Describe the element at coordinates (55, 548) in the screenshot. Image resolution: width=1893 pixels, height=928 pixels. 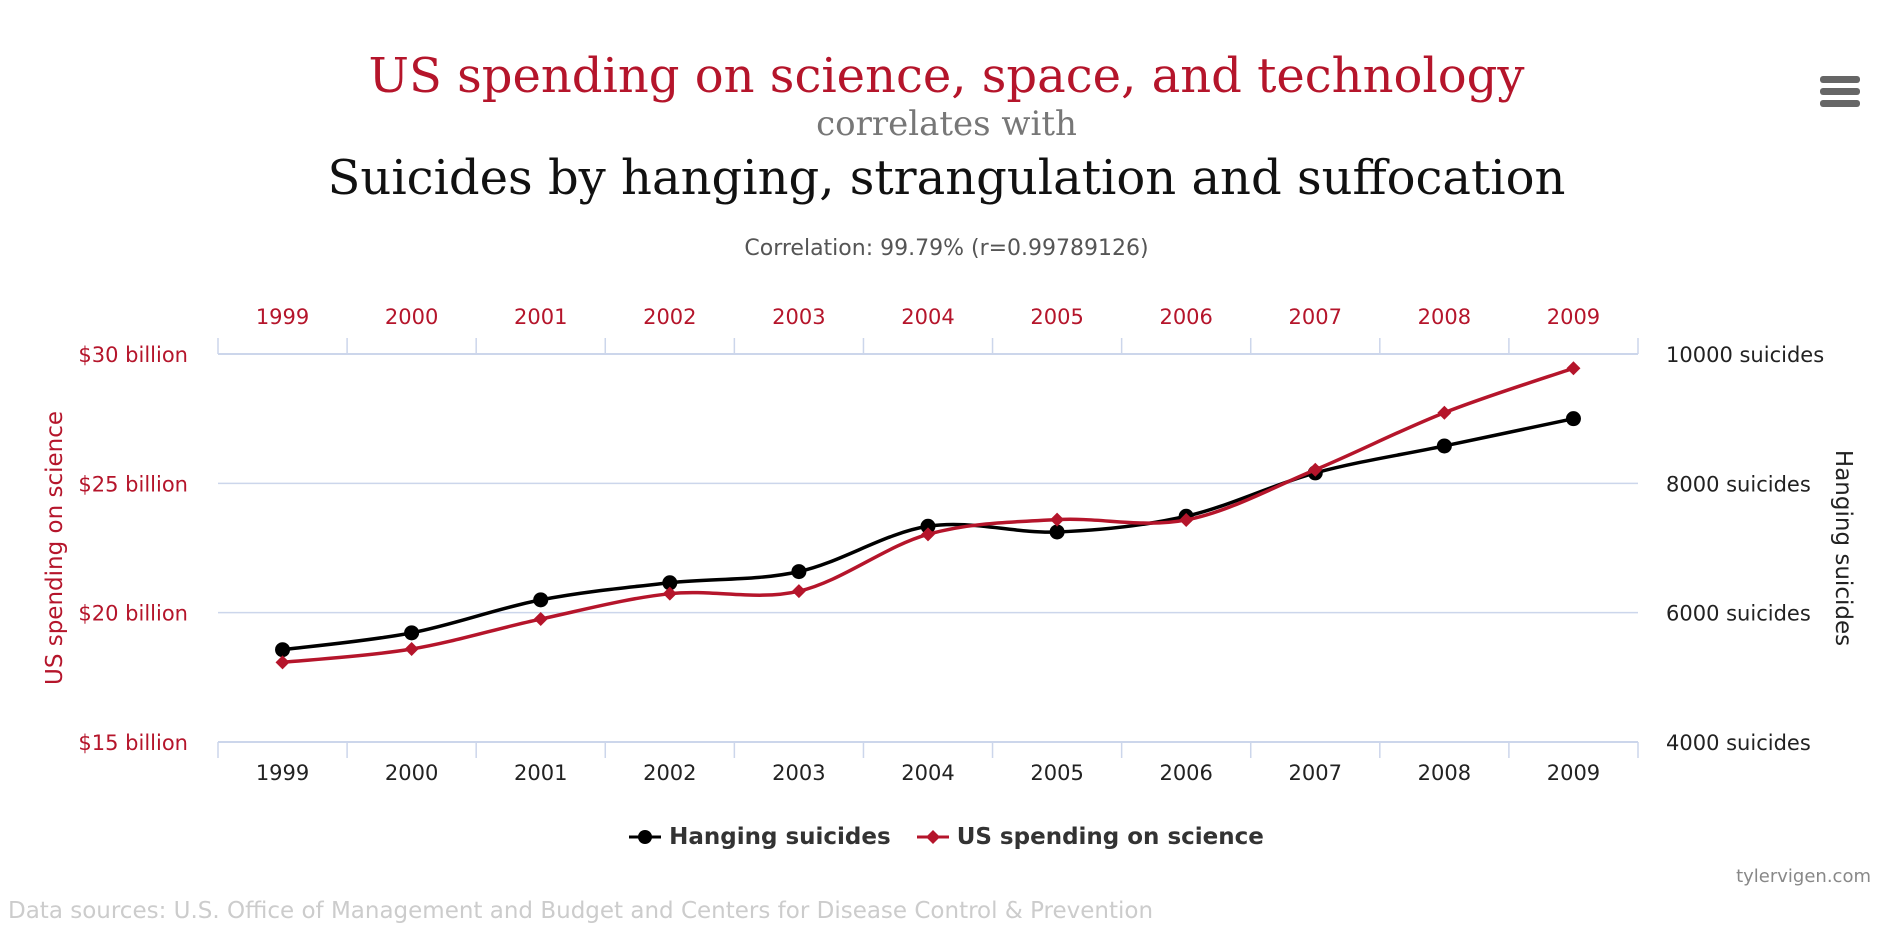
I see `y-axis-left-title: US spending on science` at that location.